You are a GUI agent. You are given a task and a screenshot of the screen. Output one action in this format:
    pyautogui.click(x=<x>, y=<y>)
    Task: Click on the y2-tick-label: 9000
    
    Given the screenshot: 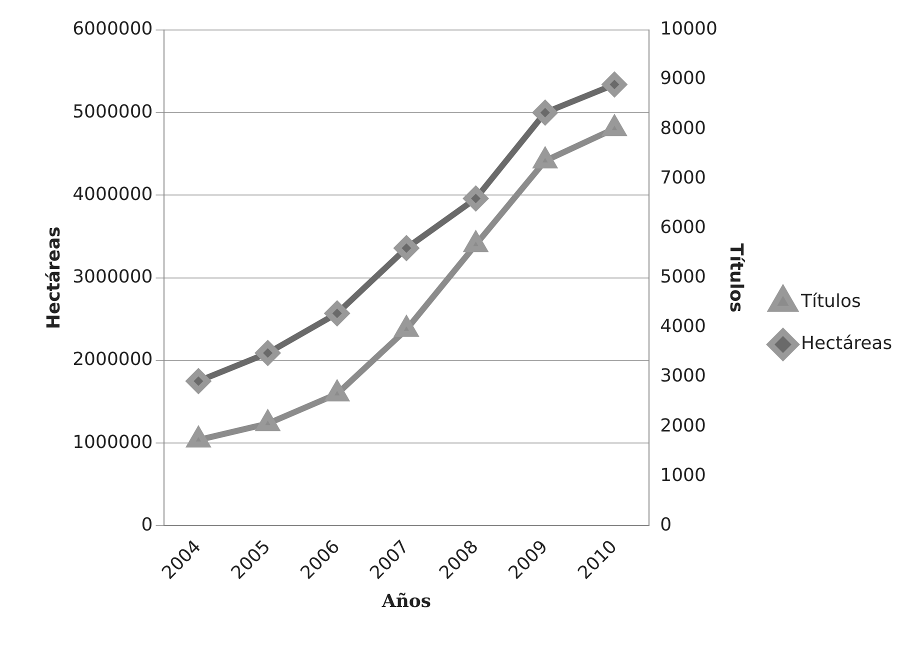 What is the action you would take?
    pyautogui.click(x=683, y=79)
    